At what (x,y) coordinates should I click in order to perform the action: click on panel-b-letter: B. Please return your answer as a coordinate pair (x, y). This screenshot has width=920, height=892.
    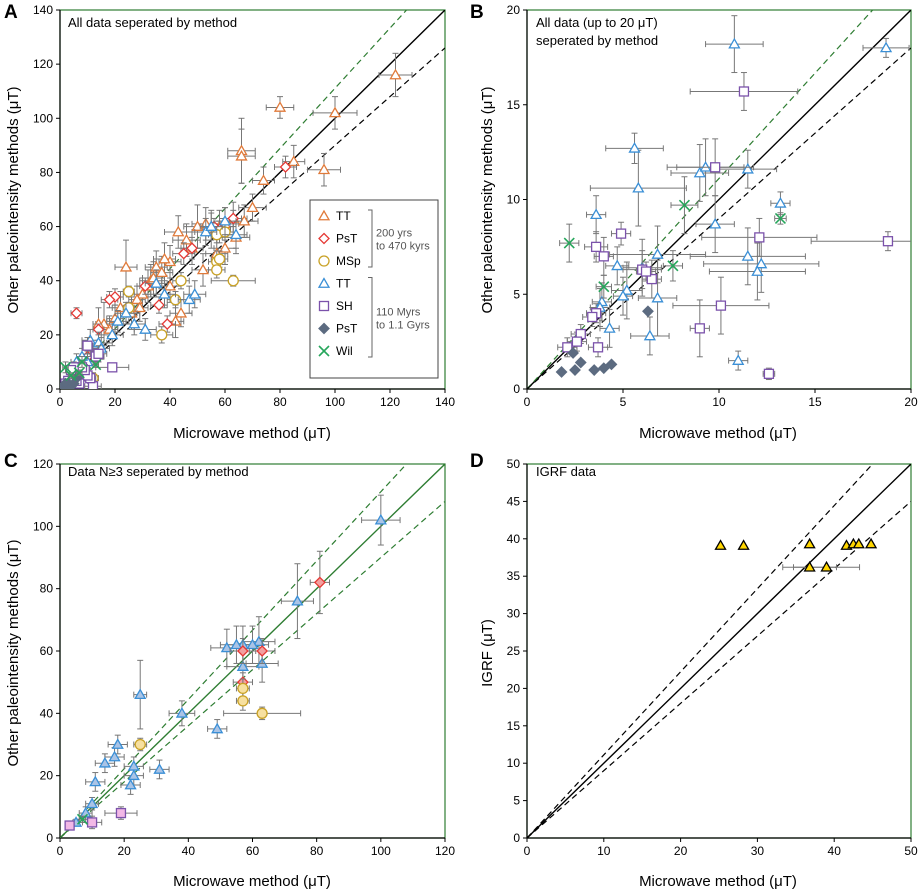
    Looking at the image, I should click on (477, 12).